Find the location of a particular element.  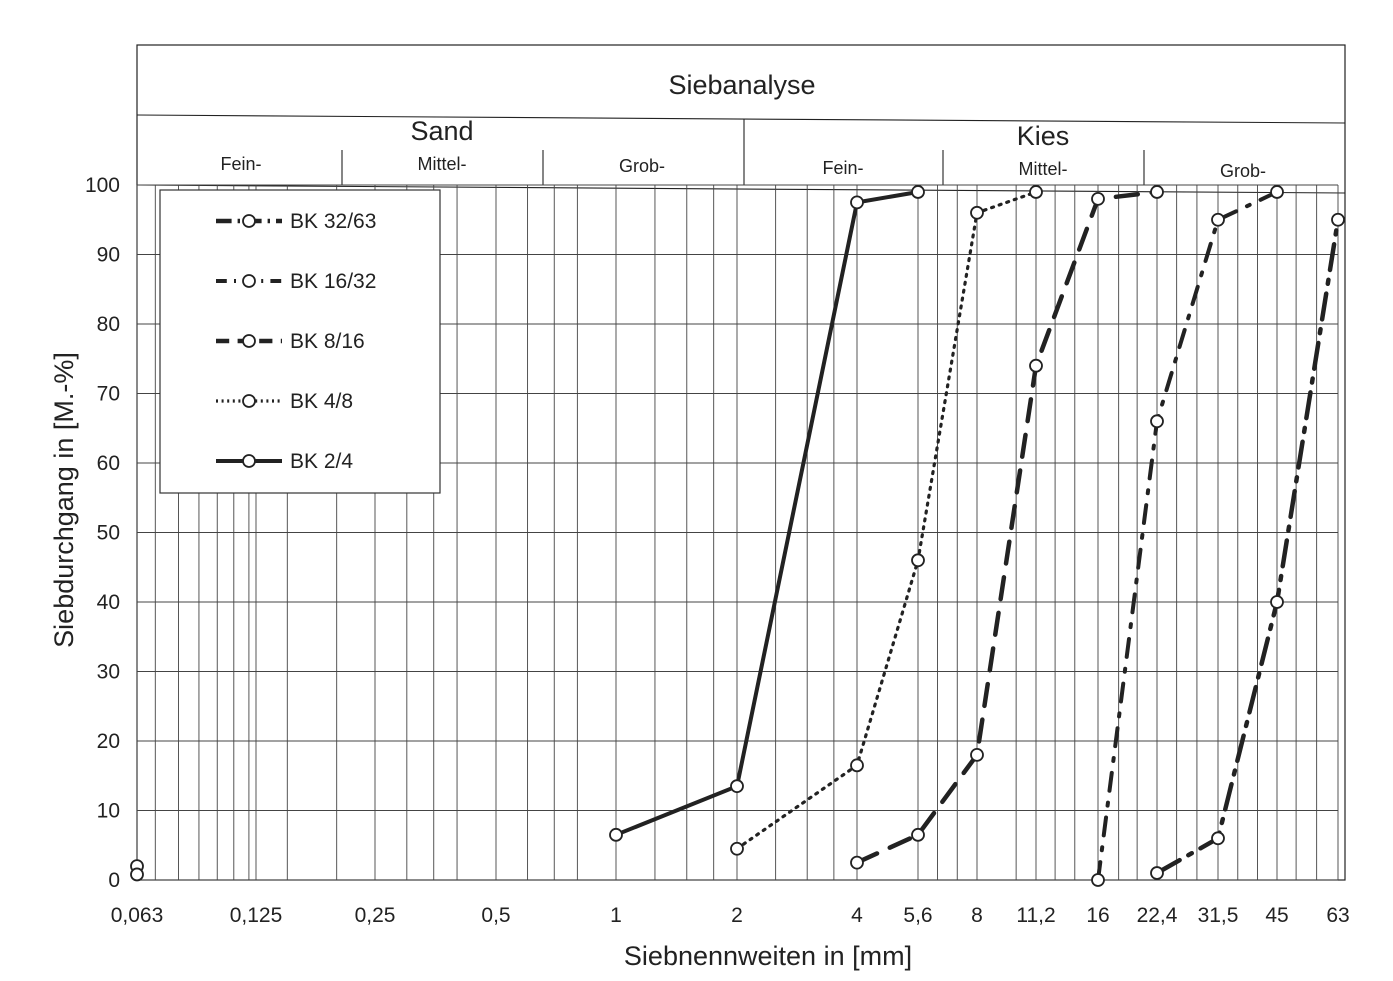

y-tick-label: 30 is located at coordinates (108, 672).